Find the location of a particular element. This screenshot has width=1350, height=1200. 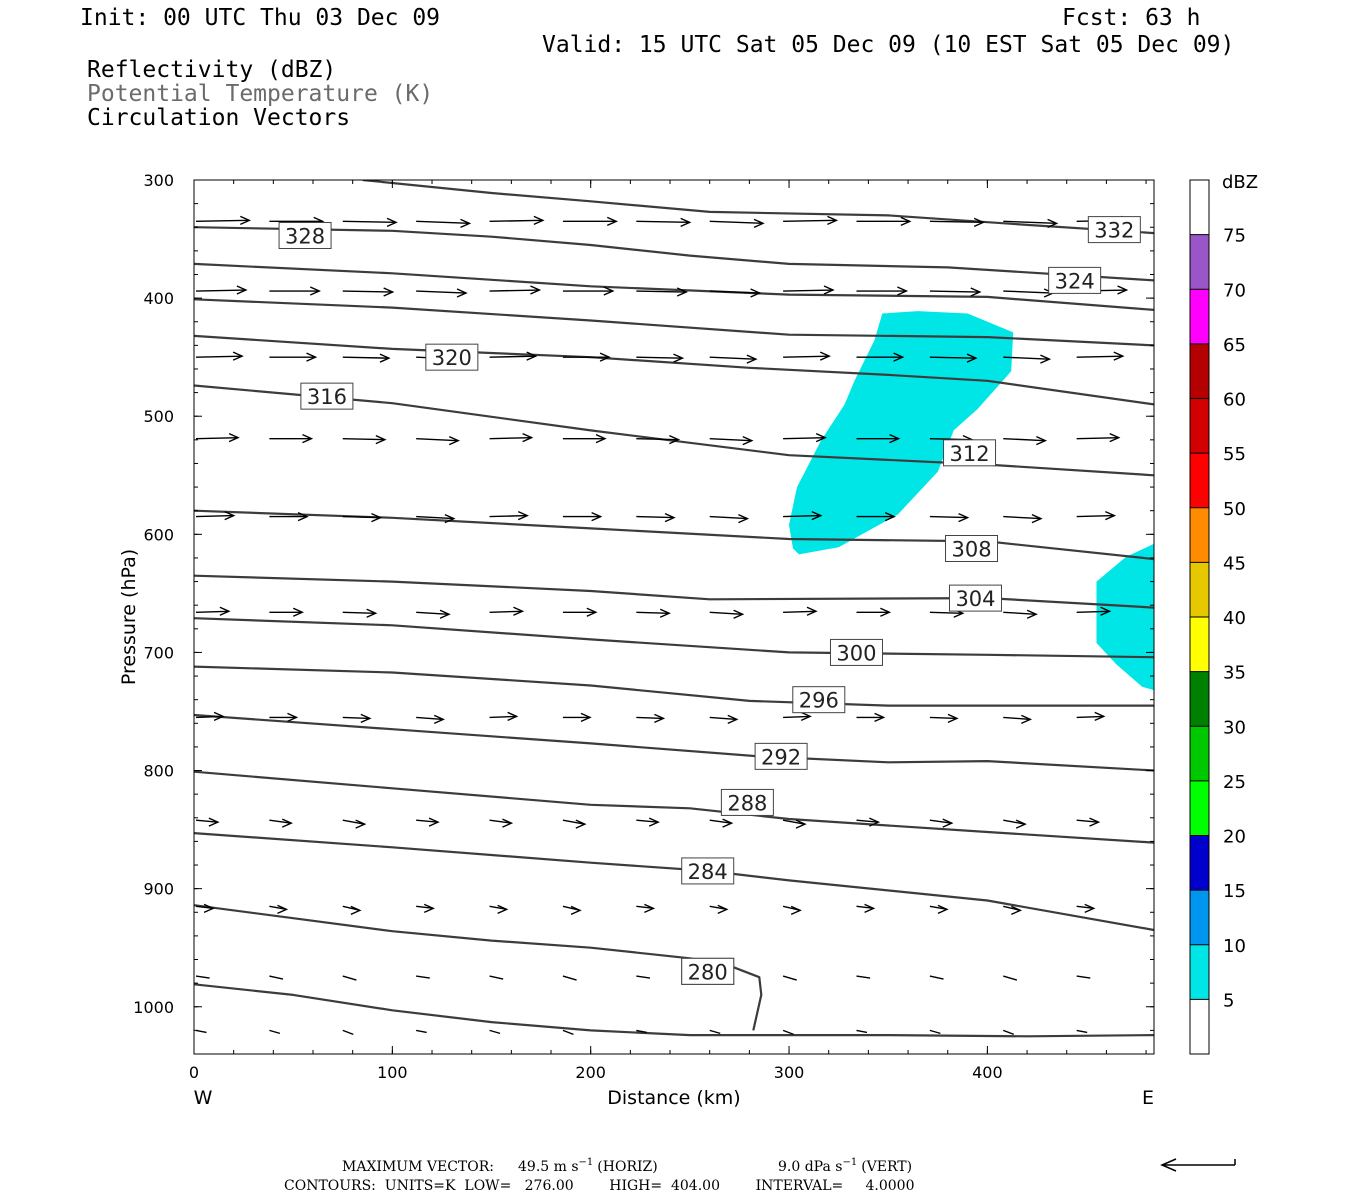

reference-vector-arrow is located at coordinates (1198, 1165).